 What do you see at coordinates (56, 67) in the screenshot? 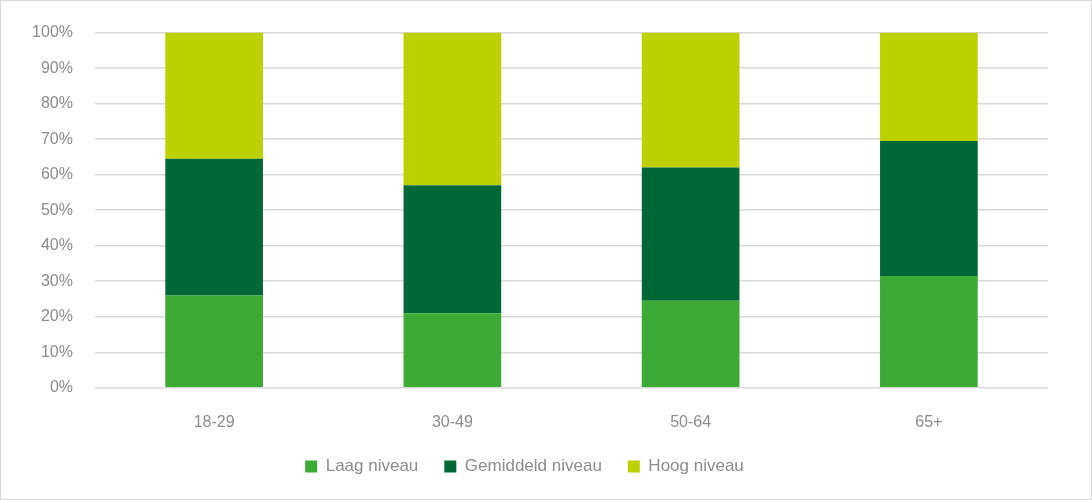
I see `y-tick-label: 90%` at bounding box center [56, 67].